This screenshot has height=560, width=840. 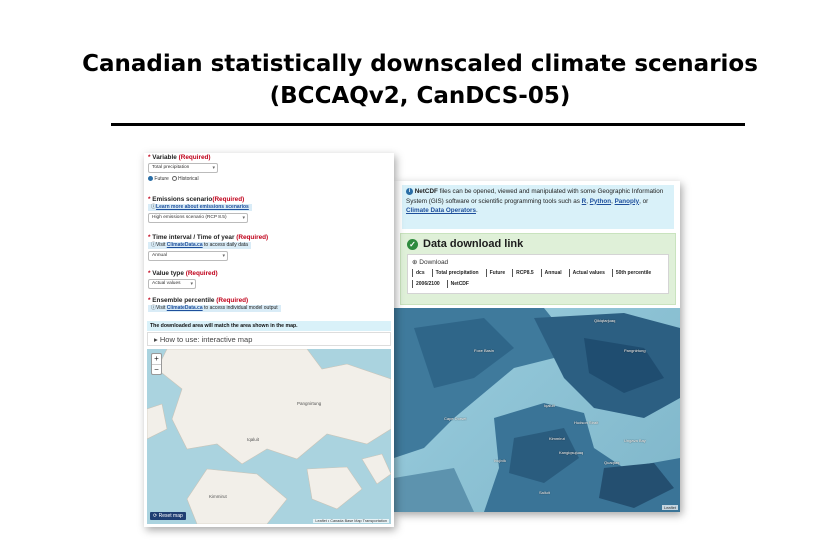 What do you see at coordinates (571, 452) in the screenshot?
I see `map-place-label: Kangiqsujuaq` at bounding box center [571, 452].